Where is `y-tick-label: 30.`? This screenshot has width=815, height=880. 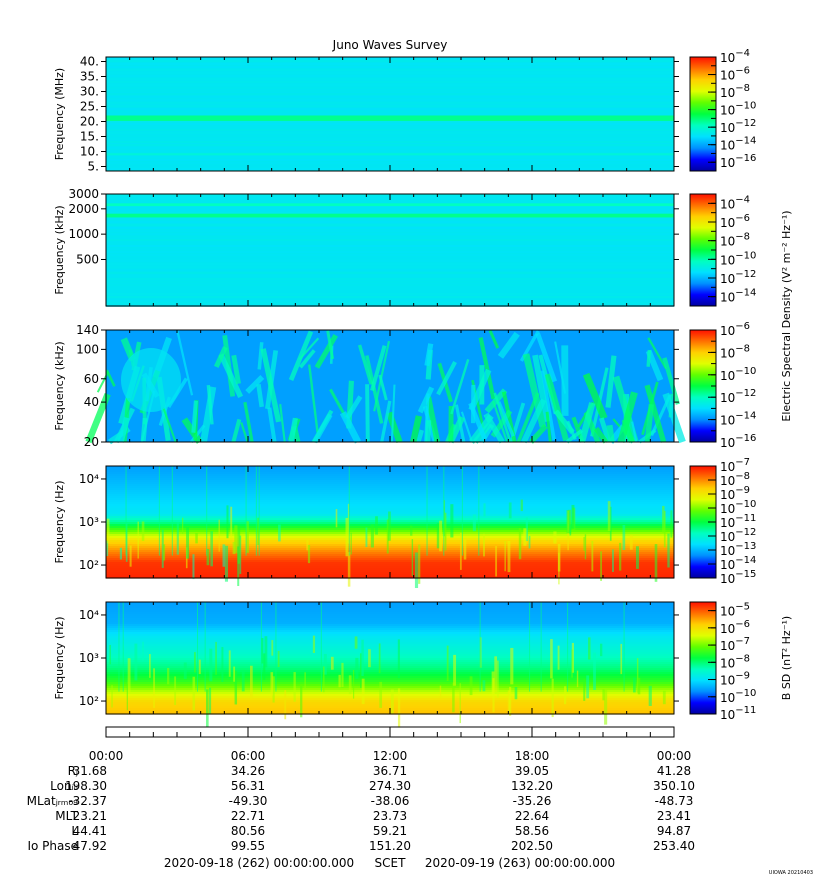 y-tick-label: 30. is located at coordinates (89, 92).